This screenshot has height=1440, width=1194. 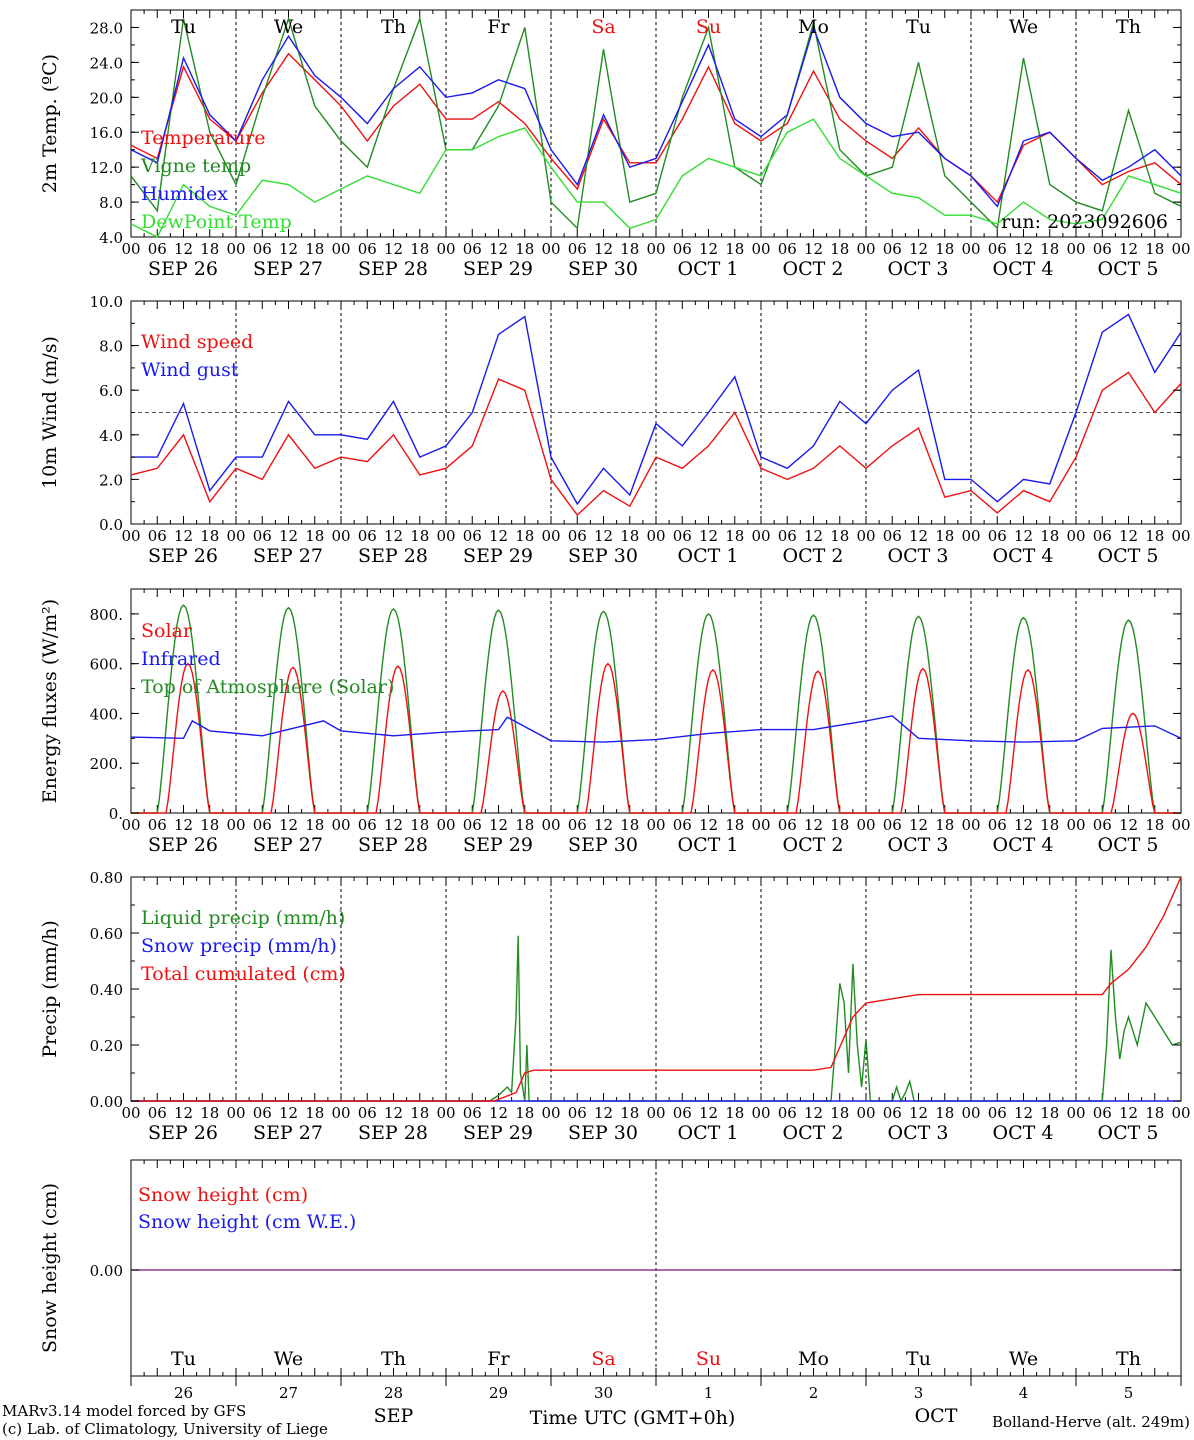 I want to click on legend-entry: Temperature, so click(x=203, y=138).